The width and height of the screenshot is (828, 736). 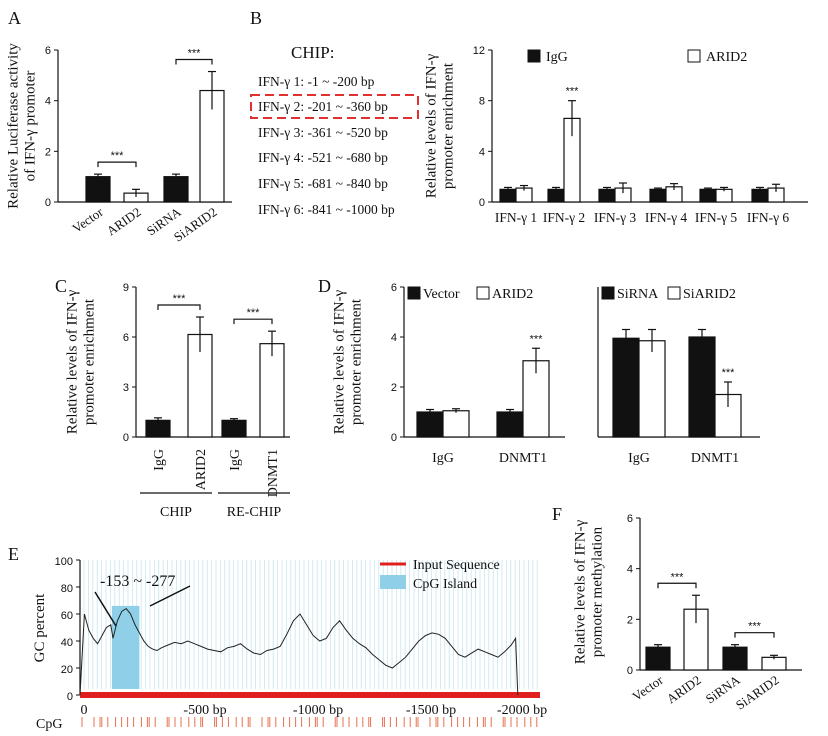 What do you see at coordinates (142, 606) in the screenshot?
I see `chart-e-annotation-pointer` at bounding box center [142, 606].